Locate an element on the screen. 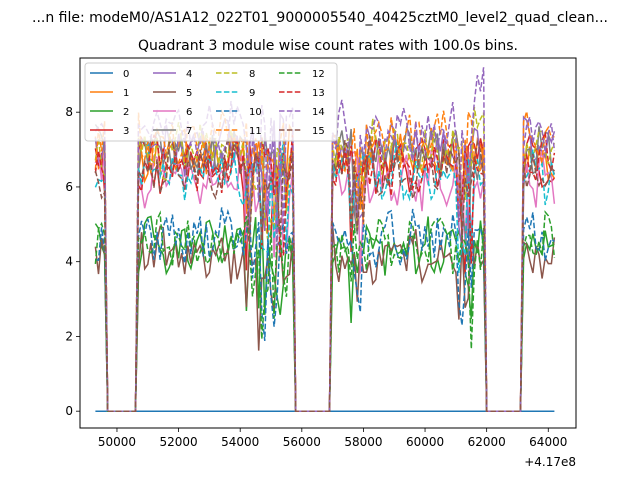 This screenshot has width=640, height=484. legend-label: 6 is located at coordinates (189, 112).